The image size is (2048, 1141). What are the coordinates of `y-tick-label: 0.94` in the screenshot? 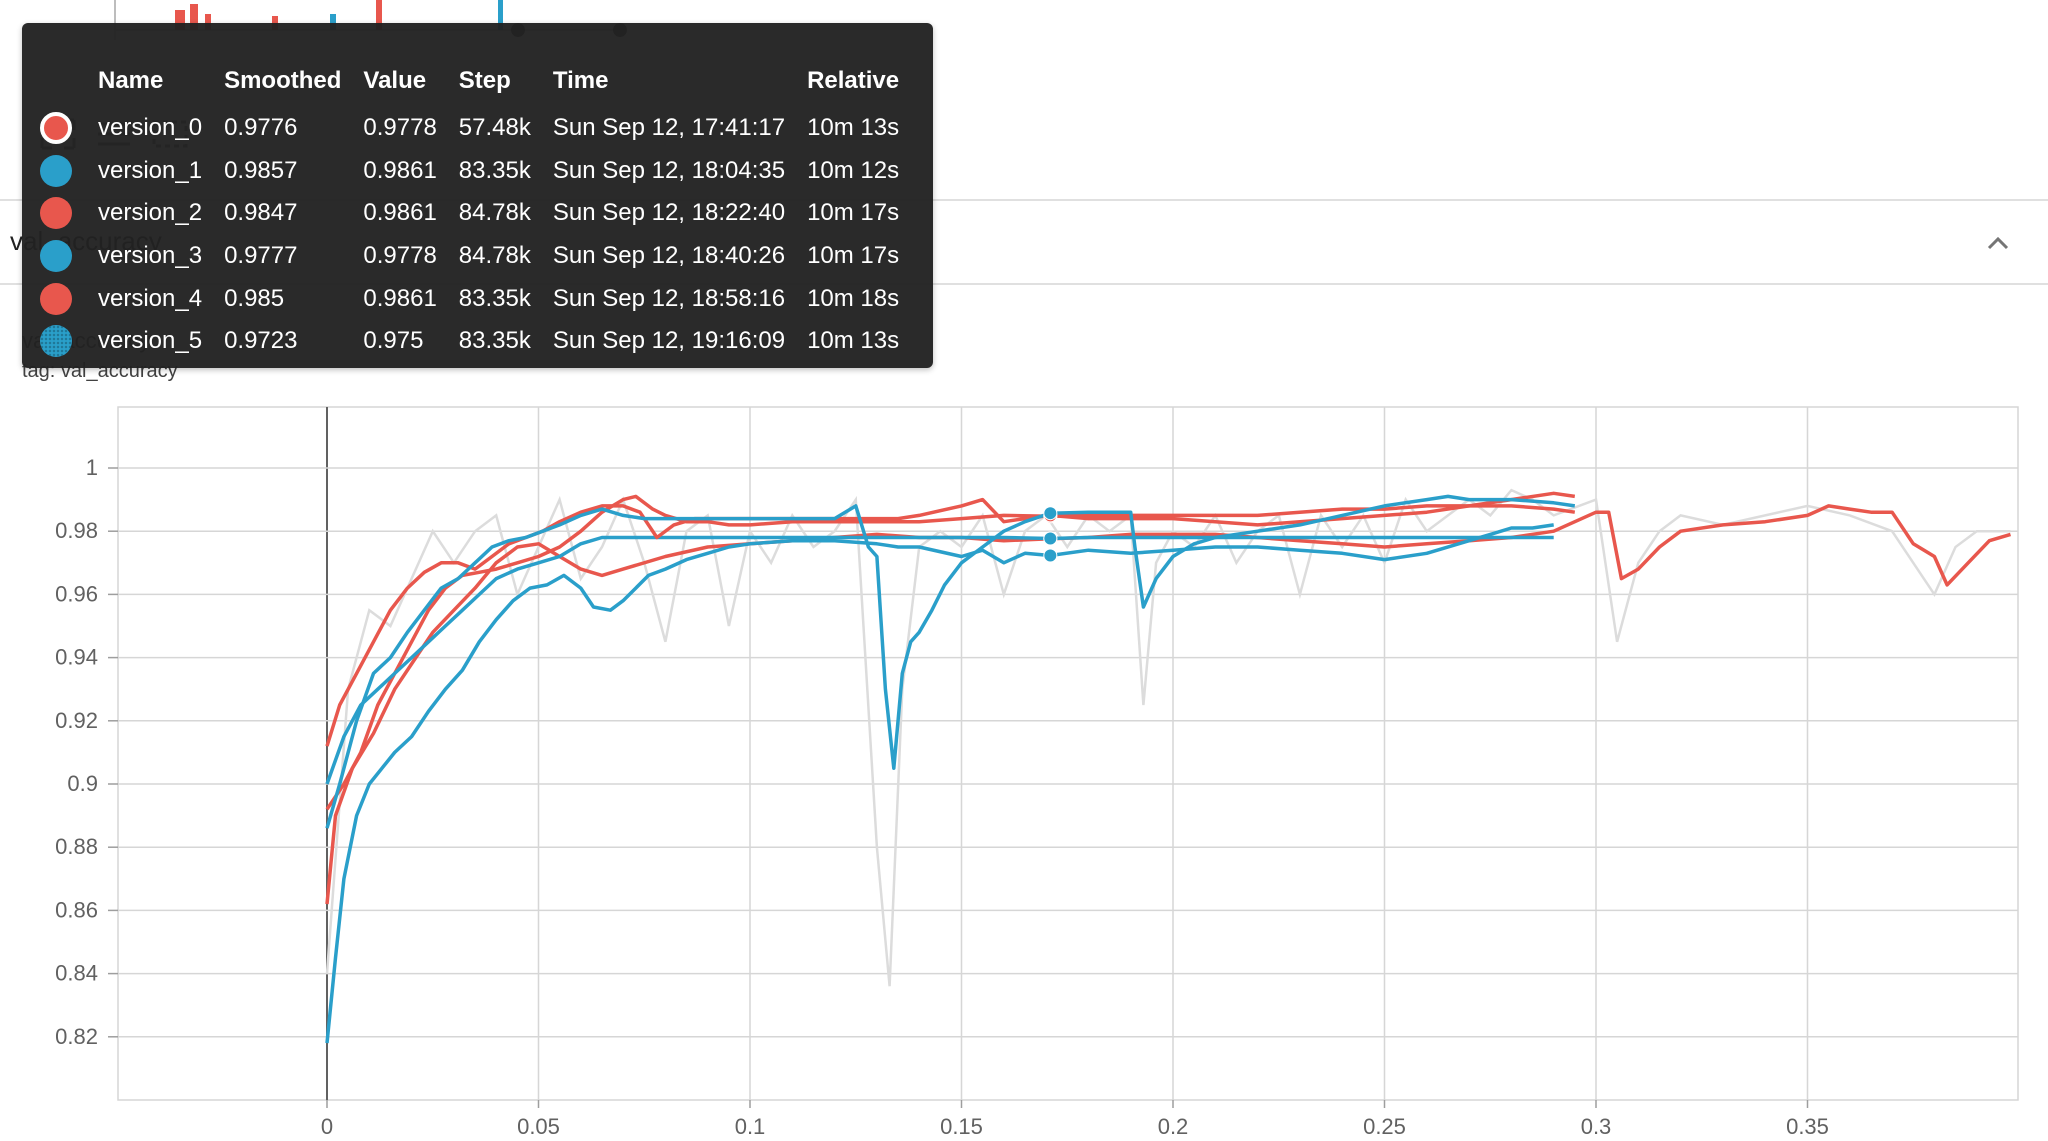 It's located at (76, 657).